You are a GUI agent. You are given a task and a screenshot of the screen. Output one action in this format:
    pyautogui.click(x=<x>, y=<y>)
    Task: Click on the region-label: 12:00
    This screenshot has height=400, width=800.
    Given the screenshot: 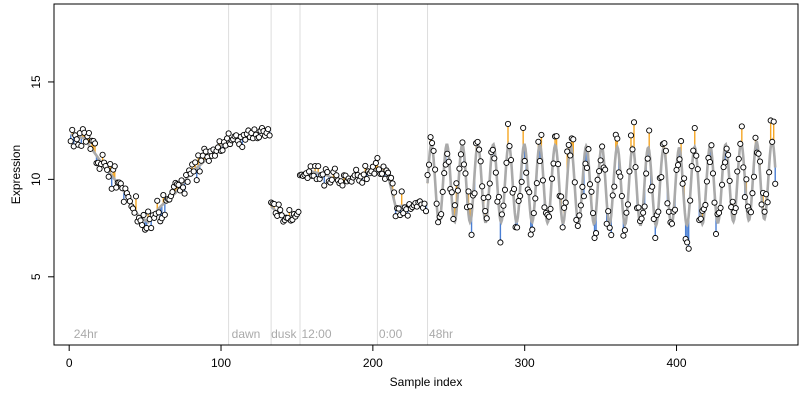 What is the action you would take?
    pyautogui.click(x=316, y=334)
    